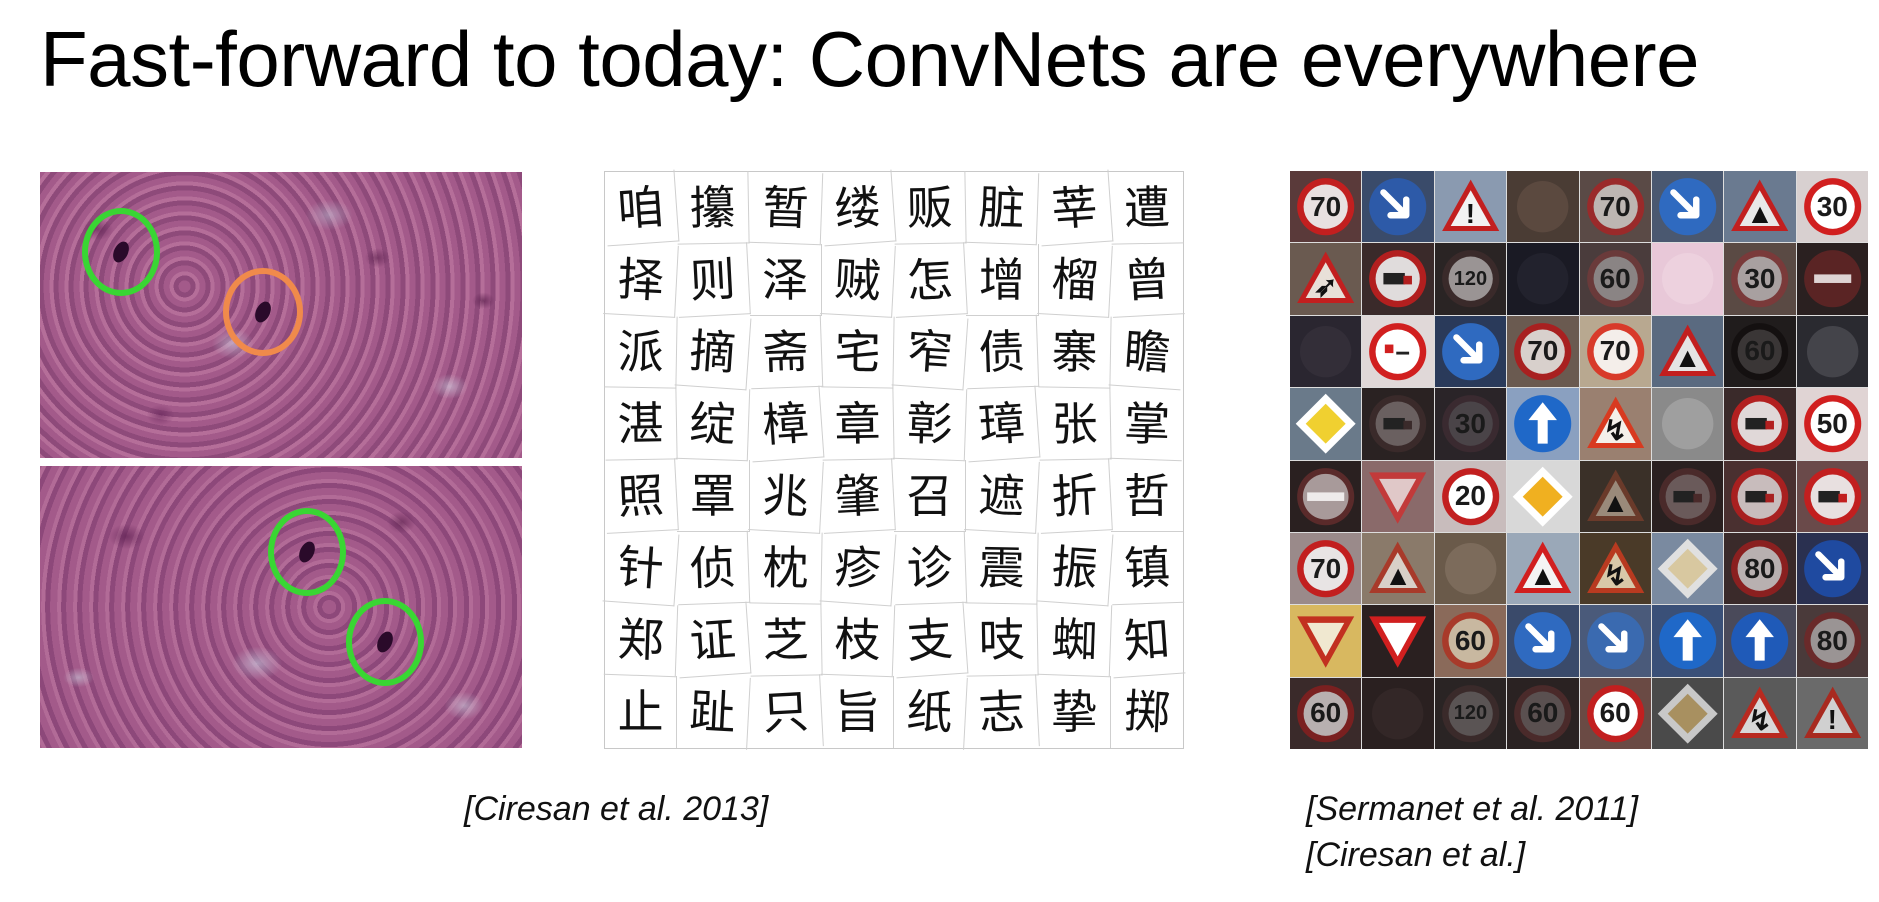 The width and height of the screenshot is (1879, 902). I want to click on traffic-sign-speed: 30, so click(1760, 279).